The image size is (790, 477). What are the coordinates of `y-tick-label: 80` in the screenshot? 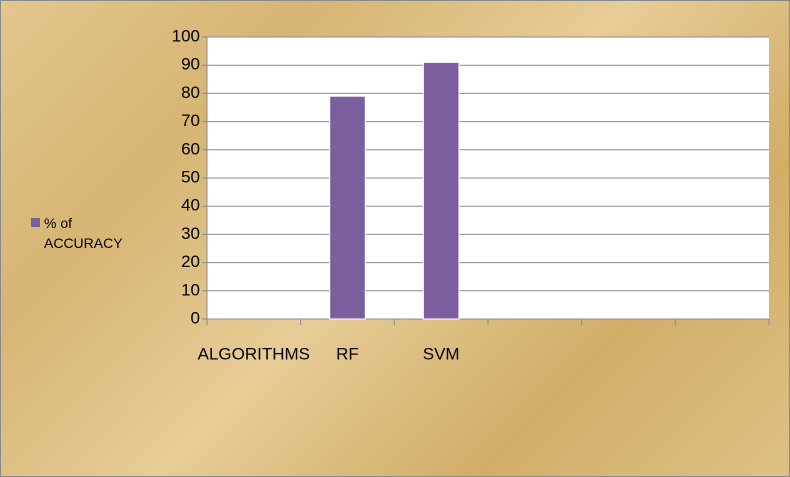 It's located at (190, 92).